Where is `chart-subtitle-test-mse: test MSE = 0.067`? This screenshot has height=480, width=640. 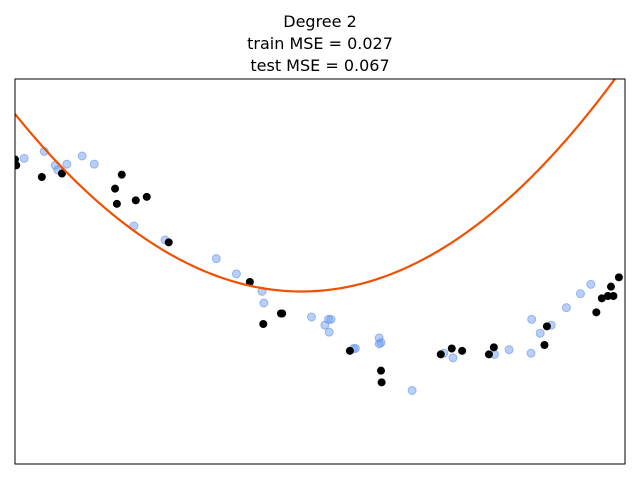 chart-subtitle-test-mse: test MSE = 0.067 is located at coordinates (320, 65).